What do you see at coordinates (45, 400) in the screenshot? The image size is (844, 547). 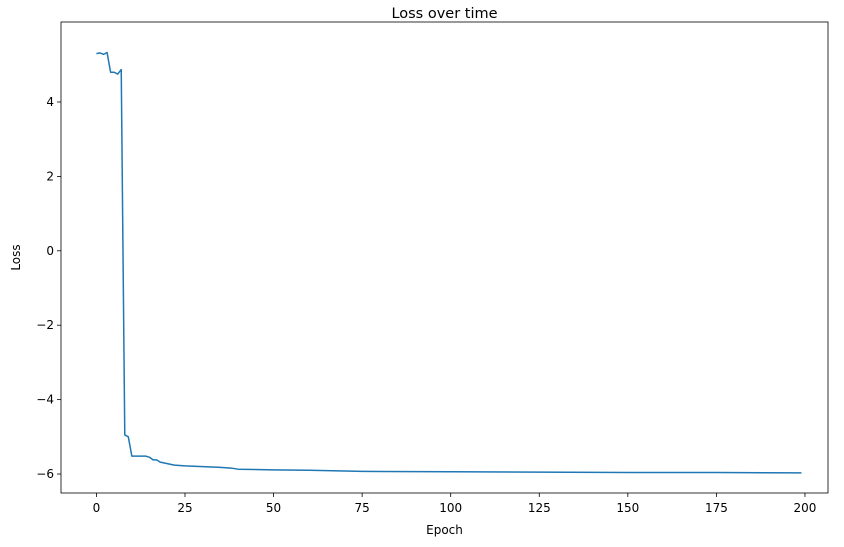 I see `y-tick-label: −4` at bounding box center [45, 400].